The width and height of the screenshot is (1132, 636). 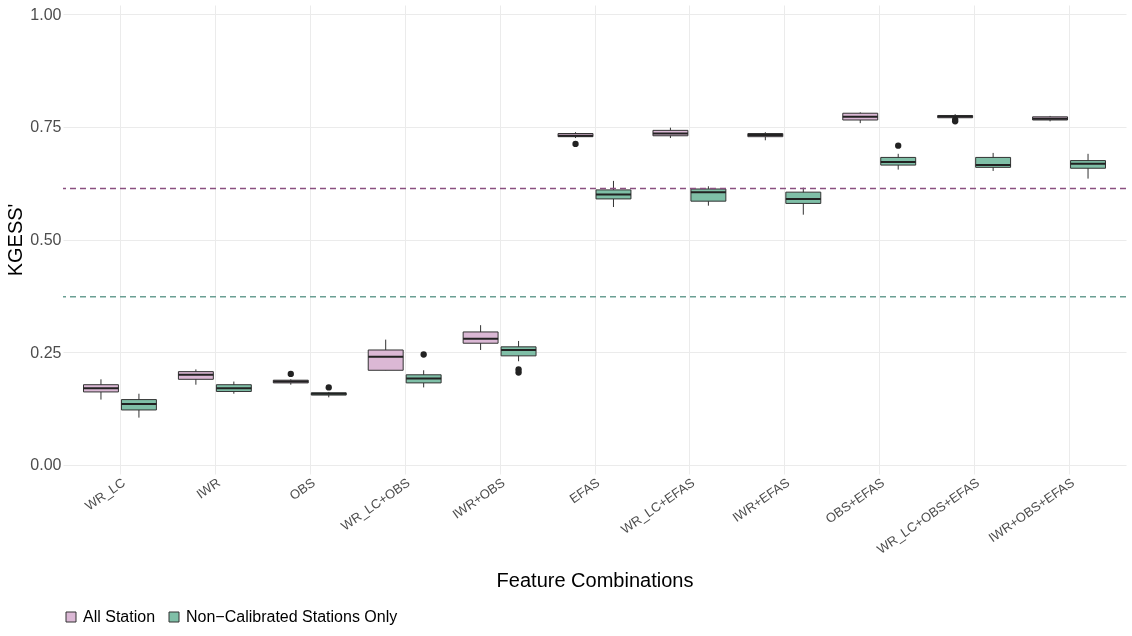 I want to click on x-tick-label: OBS, so click(x=302, y=488).